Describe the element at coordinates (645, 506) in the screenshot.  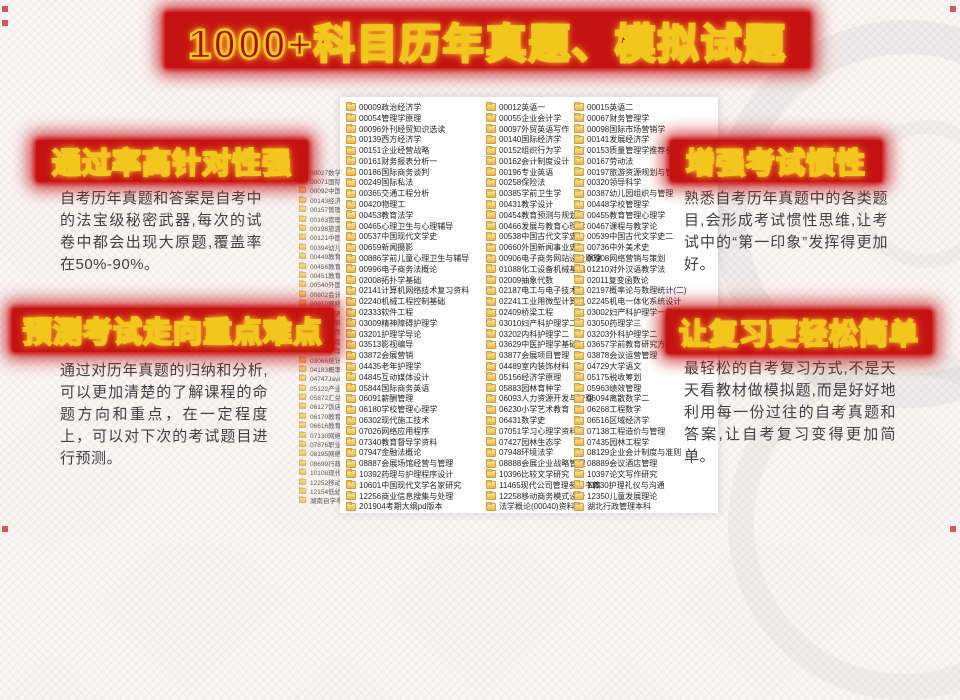
I see `file-item: 湖北行政管理本科` at that location.